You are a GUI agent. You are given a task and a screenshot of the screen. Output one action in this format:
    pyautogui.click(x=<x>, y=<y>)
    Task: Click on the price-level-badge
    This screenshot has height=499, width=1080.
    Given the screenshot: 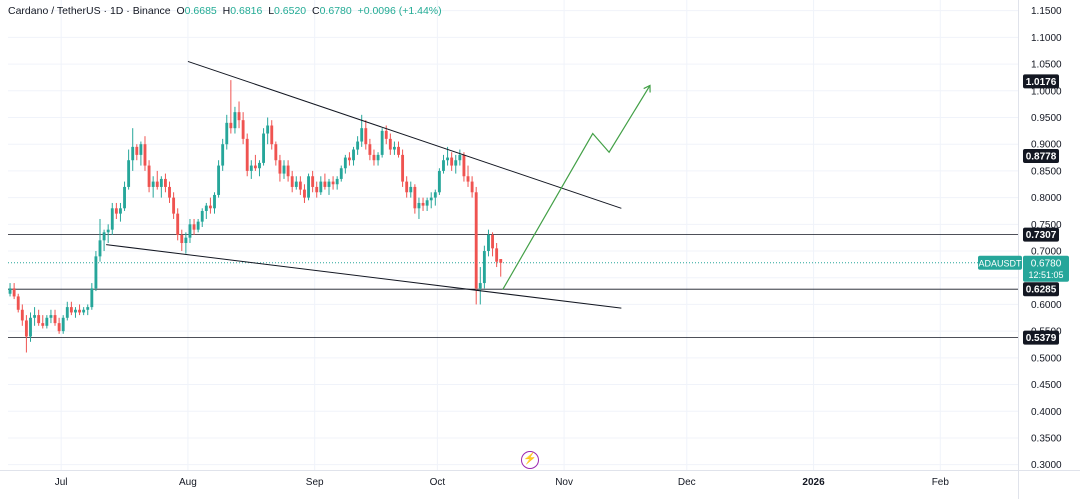 What is the action you would take?
    pyautogui.click(x=1041, y=156)
    